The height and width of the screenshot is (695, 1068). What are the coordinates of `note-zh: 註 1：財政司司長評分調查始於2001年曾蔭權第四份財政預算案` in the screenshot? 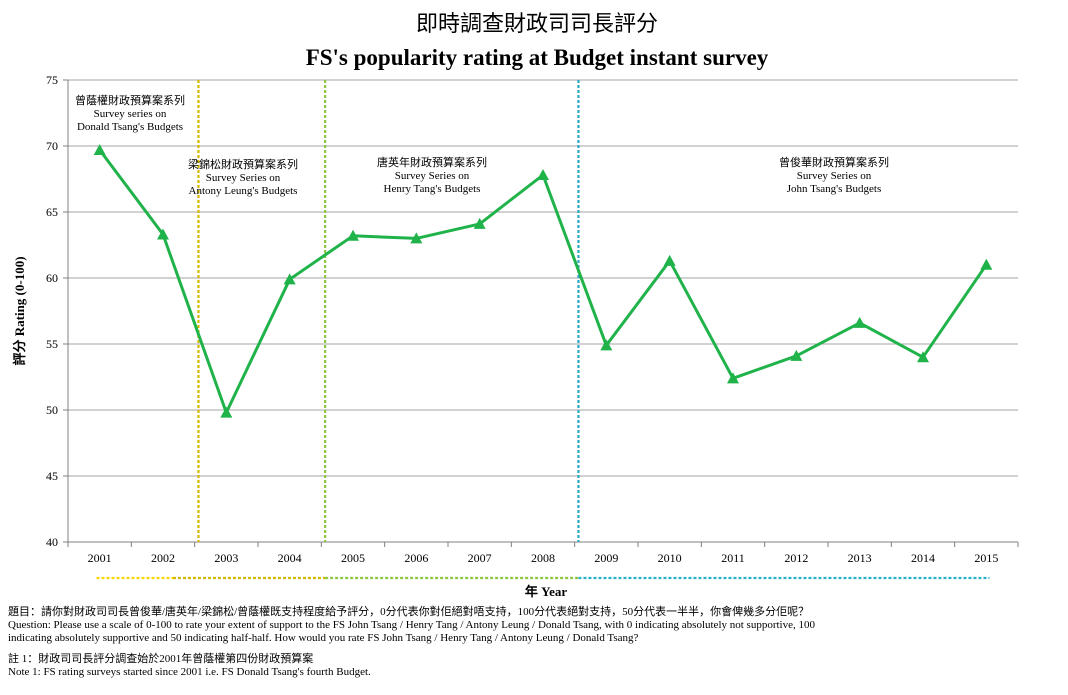 It's located at (161, 659).